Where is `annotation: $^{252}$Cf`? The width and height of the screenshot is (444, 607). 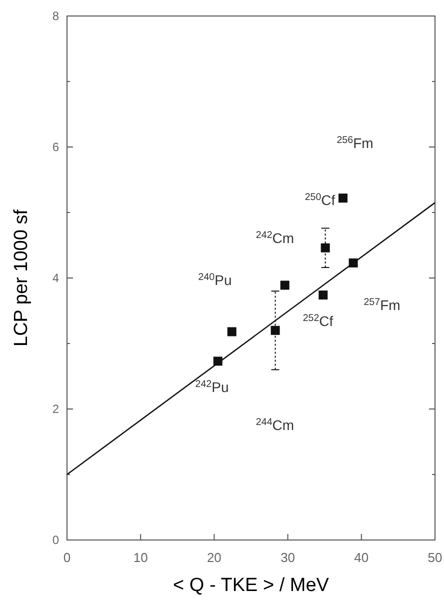 annotation: $^{252}$Cf is located at coordinates (318, 320).